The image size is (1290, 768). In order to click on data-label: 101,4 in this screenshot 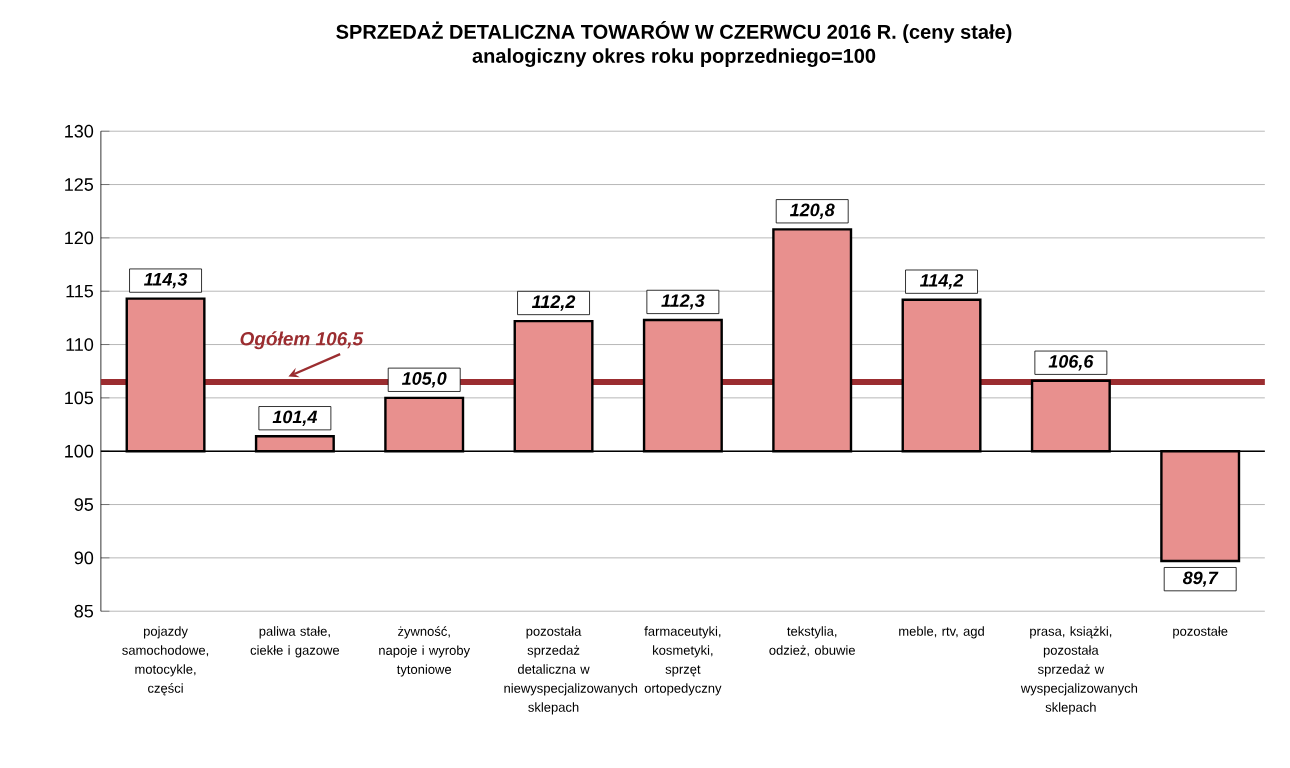, I will do `click(295, 418)`.